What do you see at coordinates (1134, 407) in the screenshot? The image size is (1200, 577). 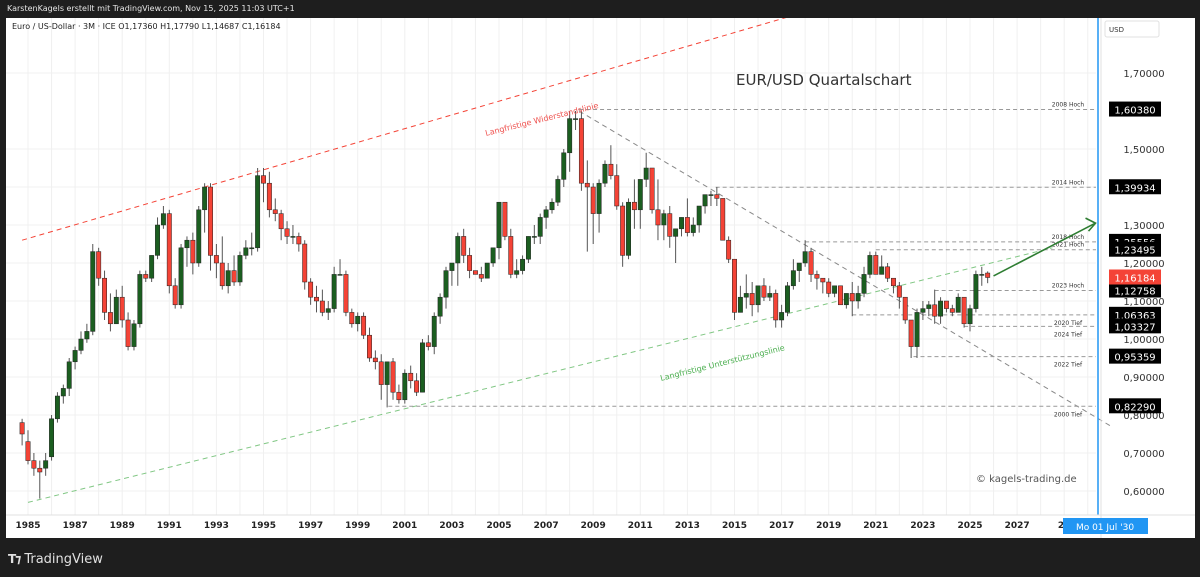 I see `svg-text: 0,82290` at bounding box center [1134, 407].